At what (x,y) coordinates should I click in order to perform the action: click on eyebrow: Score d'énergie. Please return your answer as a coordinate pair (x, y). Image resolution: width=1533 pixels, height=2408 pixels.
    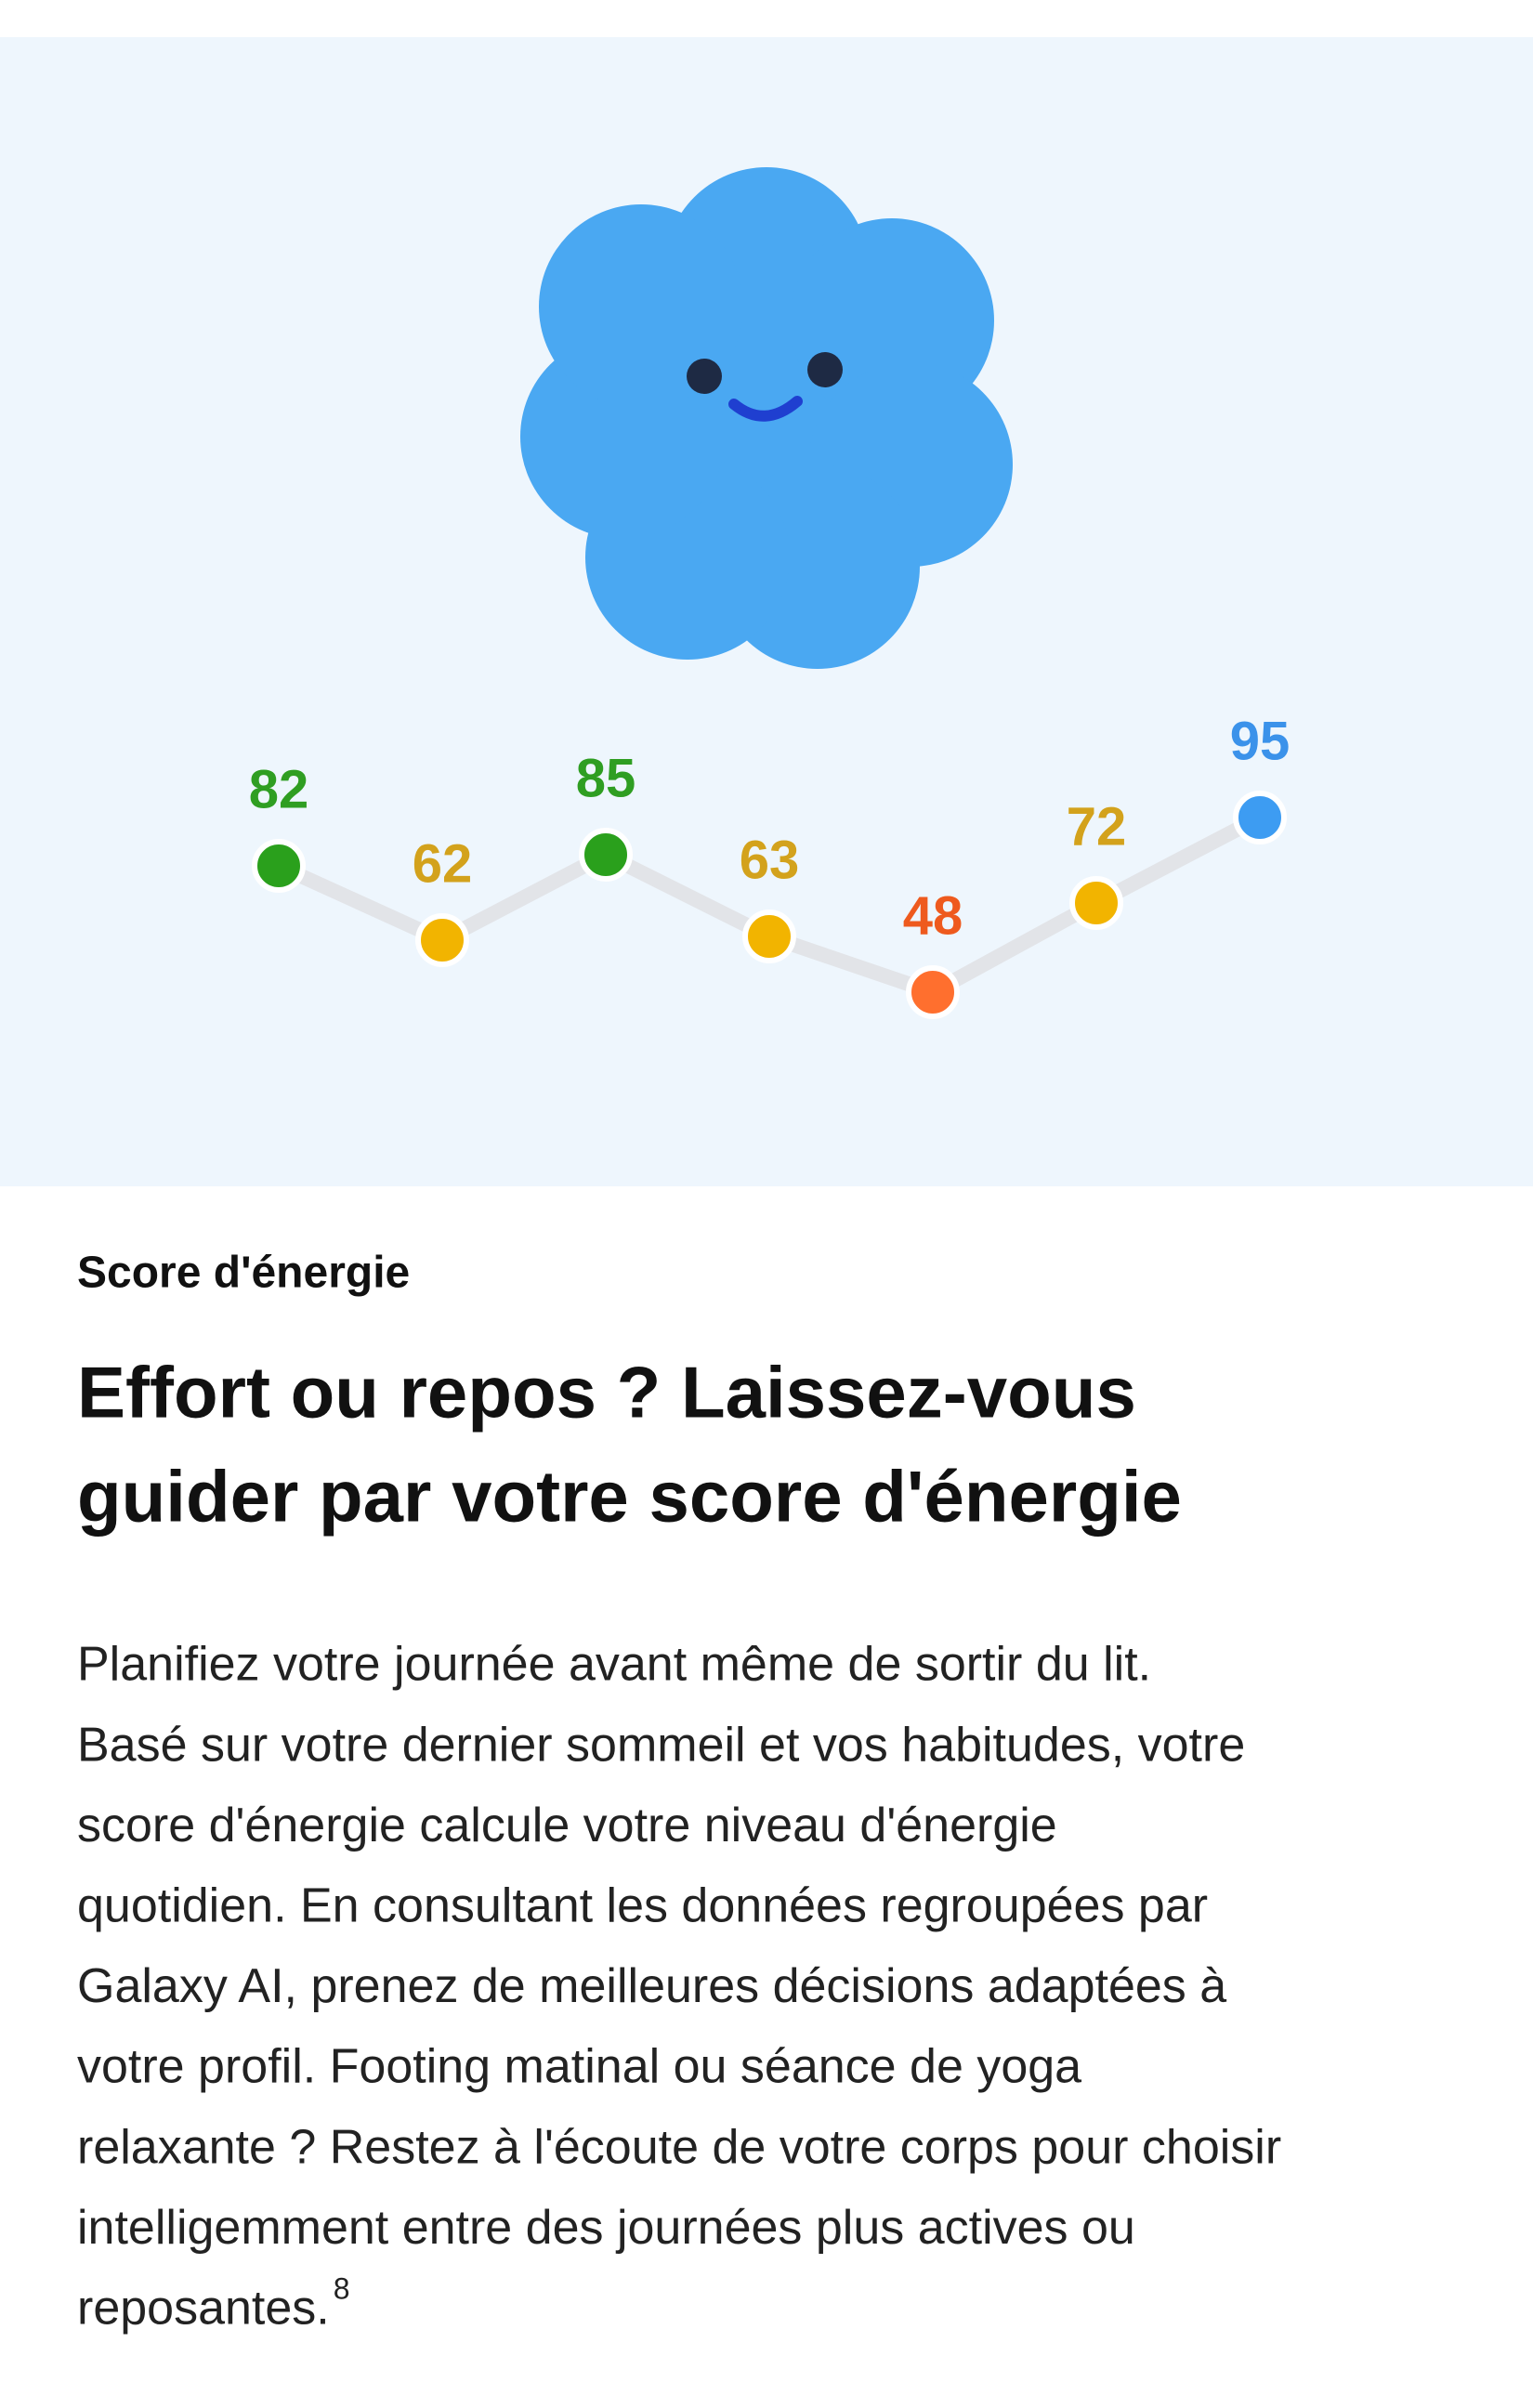
    Looking at the image, I should click on (244, 1273).